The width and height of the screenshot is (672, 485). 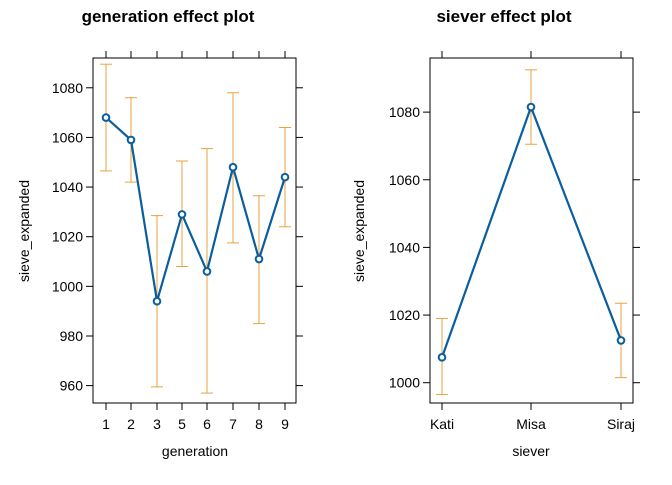 What do you see at coordinates (168, 16) in the screenshot?
I see `chart-title: generation effect plot` at bounding box center [168, 16].